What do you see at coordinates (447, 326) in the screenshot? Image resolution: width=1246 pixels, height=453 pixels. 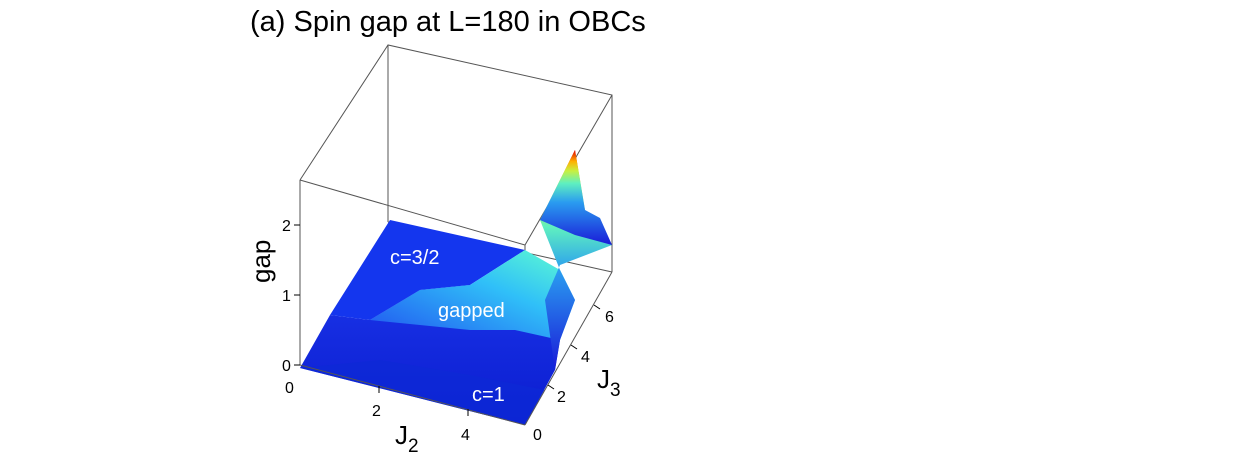 I see `annotations: c=3/2 gapped c=1` at bounding box center [447, 326].